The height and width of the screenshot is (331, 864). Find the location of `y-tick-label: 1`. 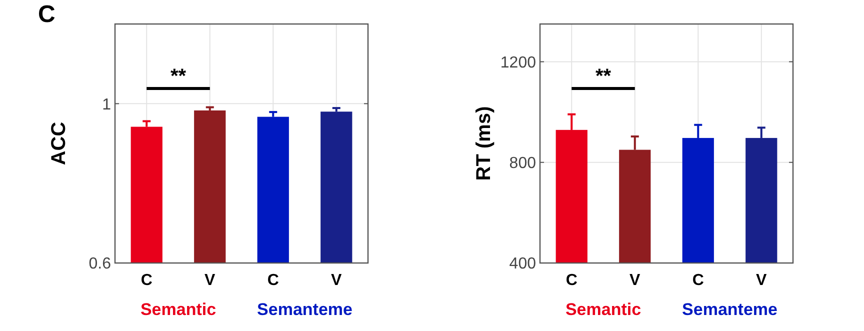

y-tick-label: 1 is located at coordinates (107, 105).